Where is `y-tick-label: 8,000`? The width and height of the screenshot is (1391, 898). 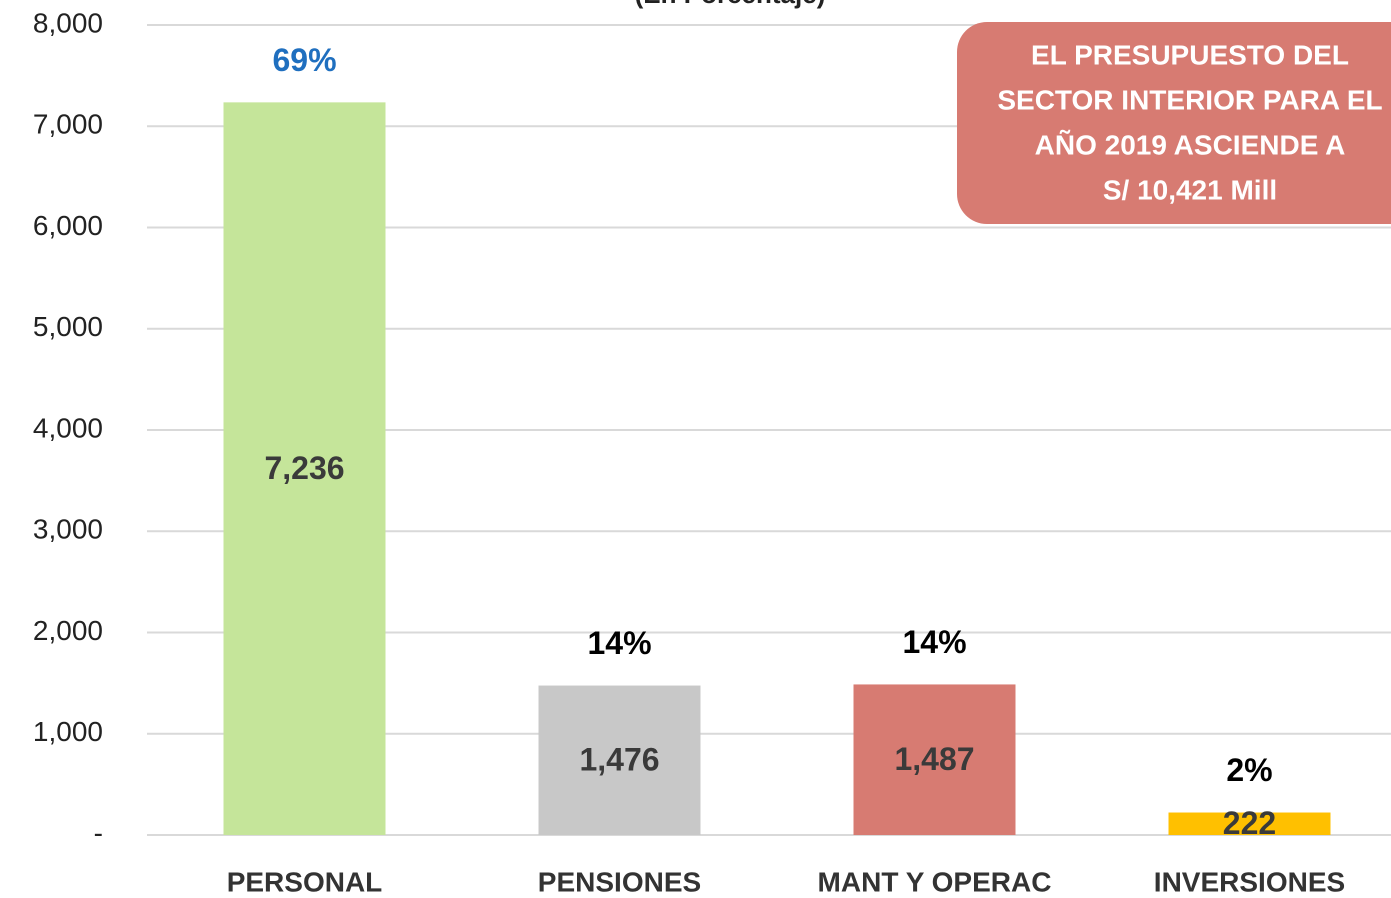
y-tick-label: 8,000 is located at coordinates (68, 22).